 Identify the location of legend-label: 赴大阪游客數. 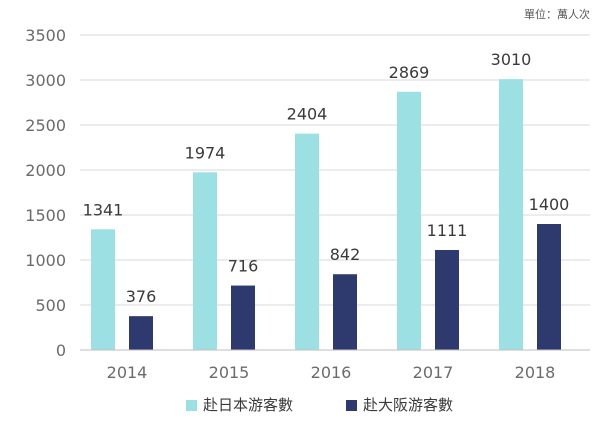
(408, 405).